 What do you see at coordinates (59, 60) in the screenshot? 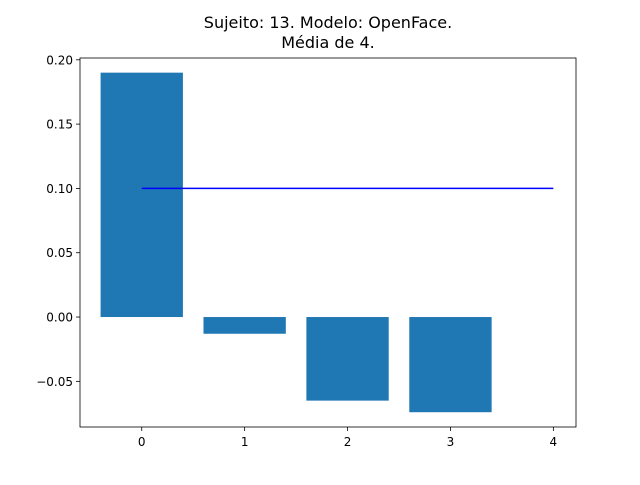
I see `y-tick-label-5: 0.20` at bounding box center [59, 60].